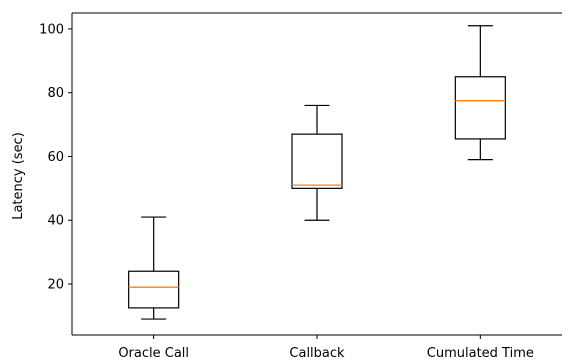  I want to click on x-axis: Oracle Call Callback Cumulated Time, so click(326, 347).